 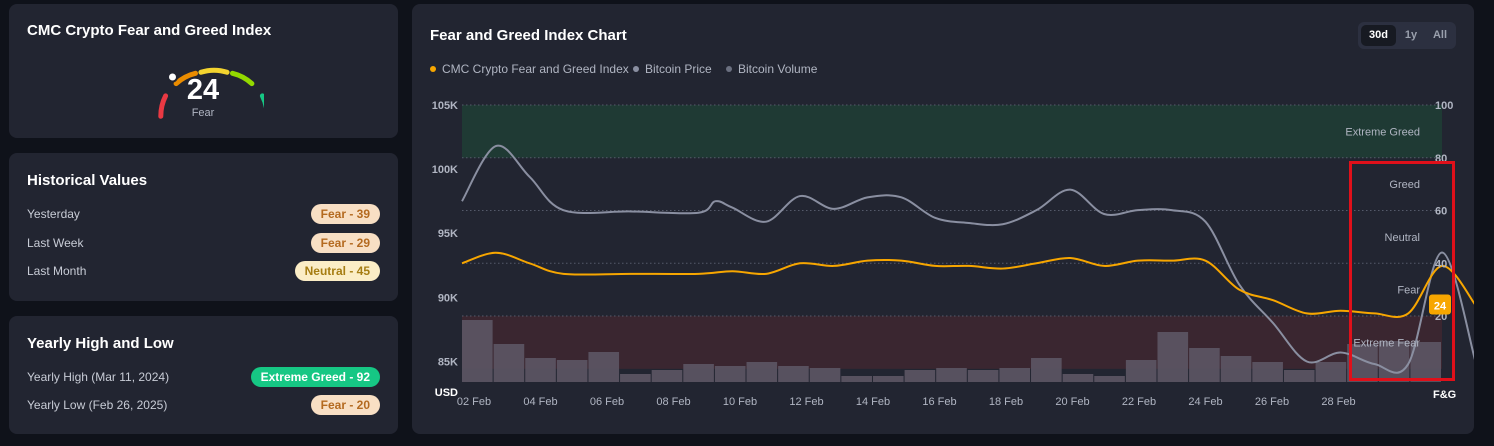 What do you see at coordinates (345, 243) in the screenshot?
I see `history-value-badge: Fear - 29` at bounding box center [345, 243].